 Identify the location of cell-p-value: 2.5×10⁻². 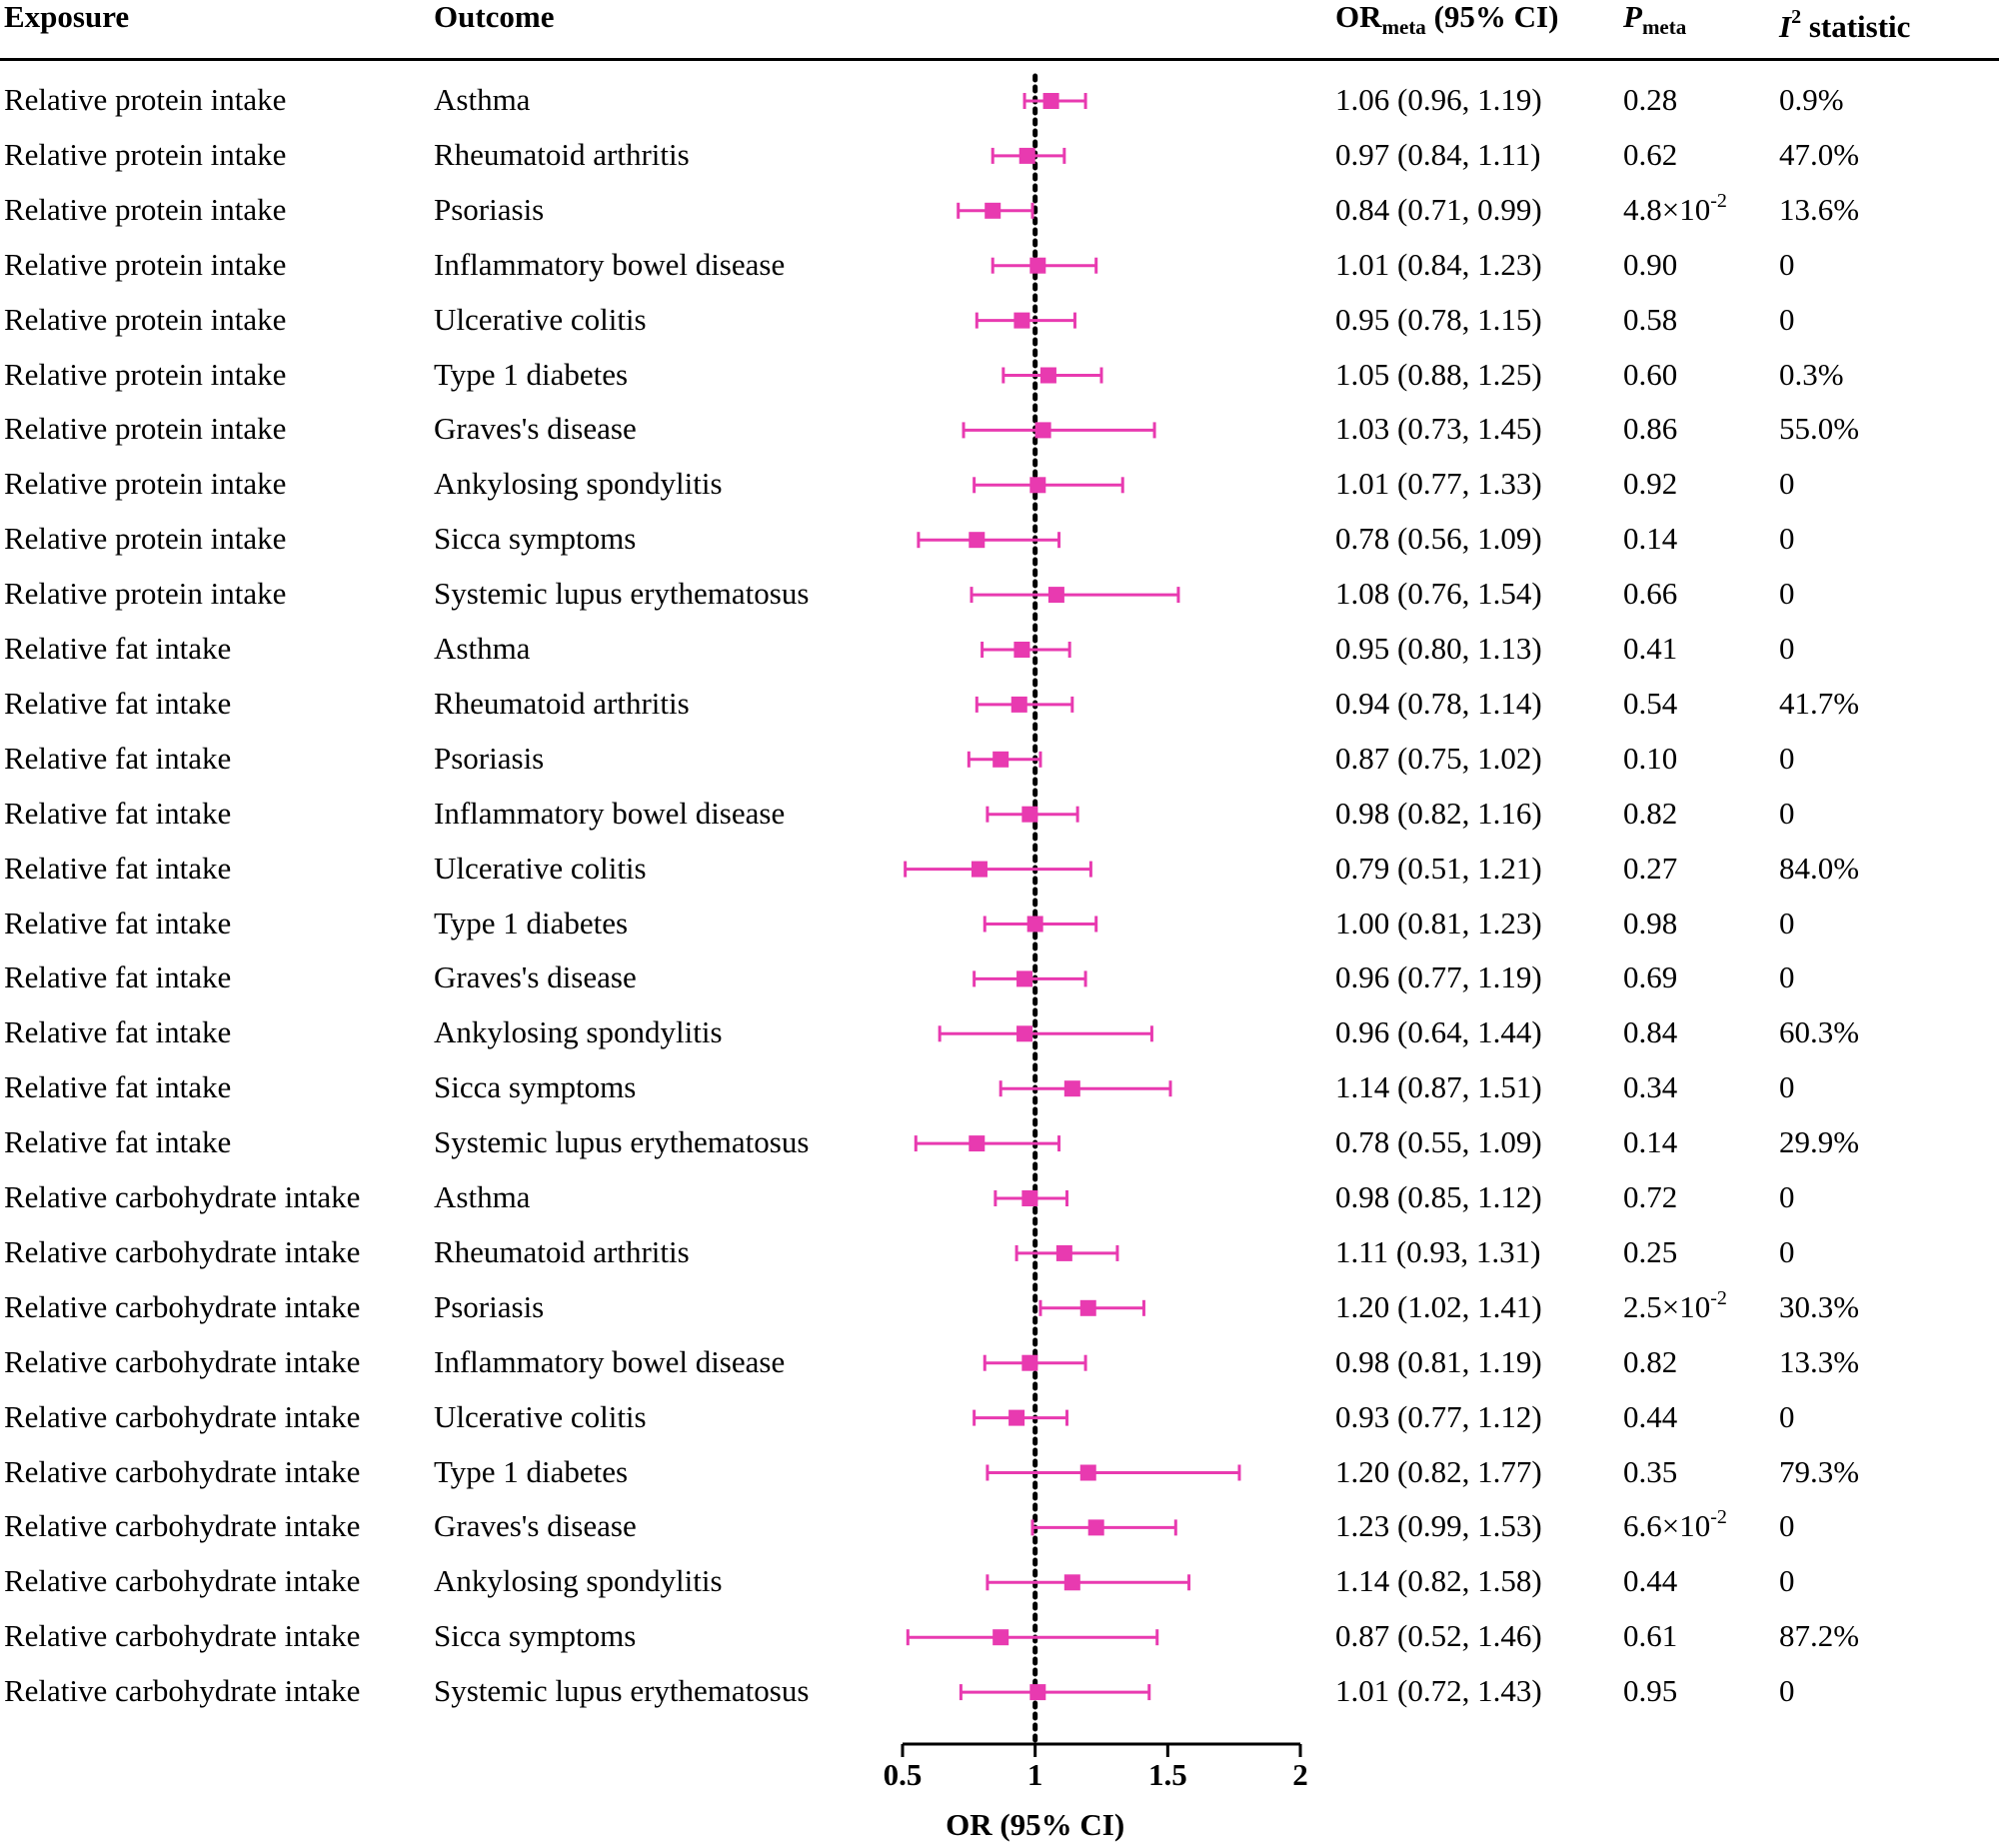
(1675, 1307).